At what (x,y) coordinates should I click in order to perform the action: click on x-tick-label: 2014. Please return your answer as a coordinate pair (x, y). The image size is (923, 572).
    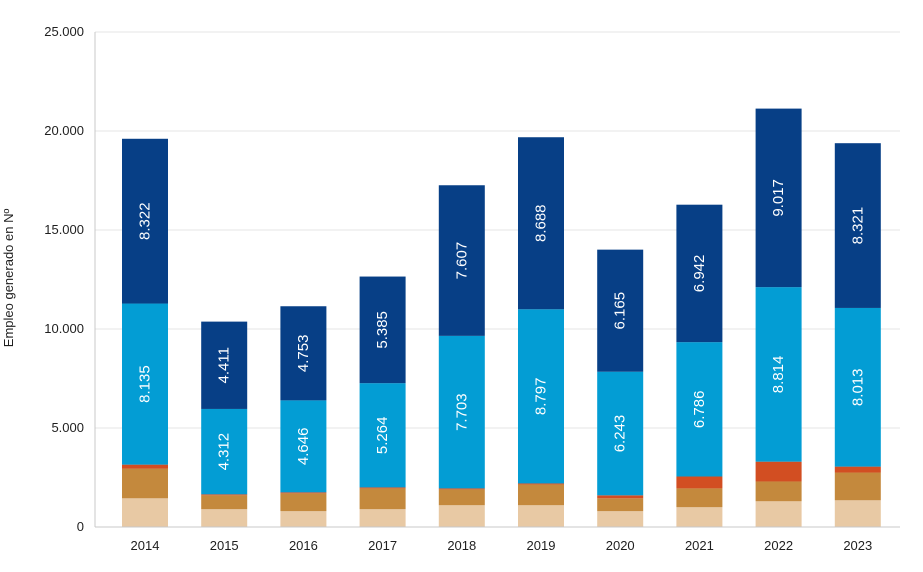
    Looking at the image, I should click on (145, 545).